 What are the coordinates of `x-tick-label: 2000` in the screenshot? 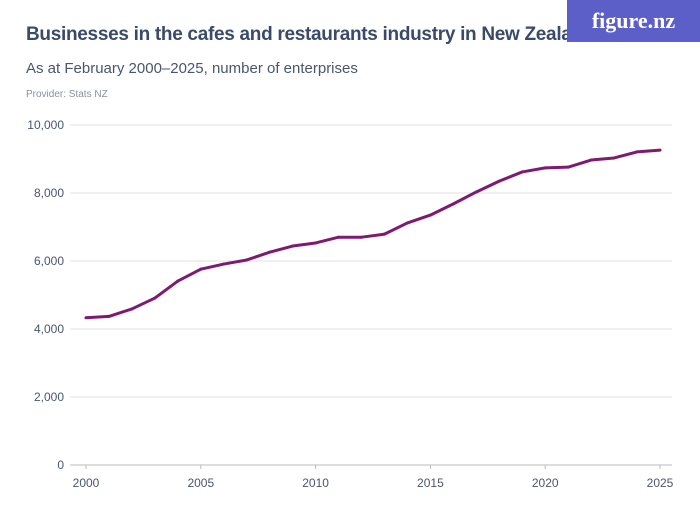 It's located at (86, 483).